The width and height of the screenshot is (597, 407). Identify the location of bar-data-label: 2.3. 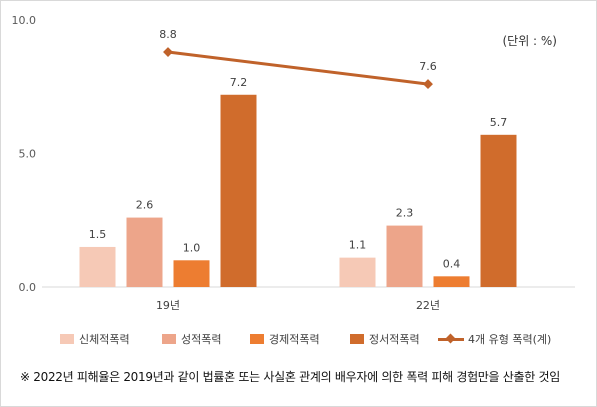
(405, 213).